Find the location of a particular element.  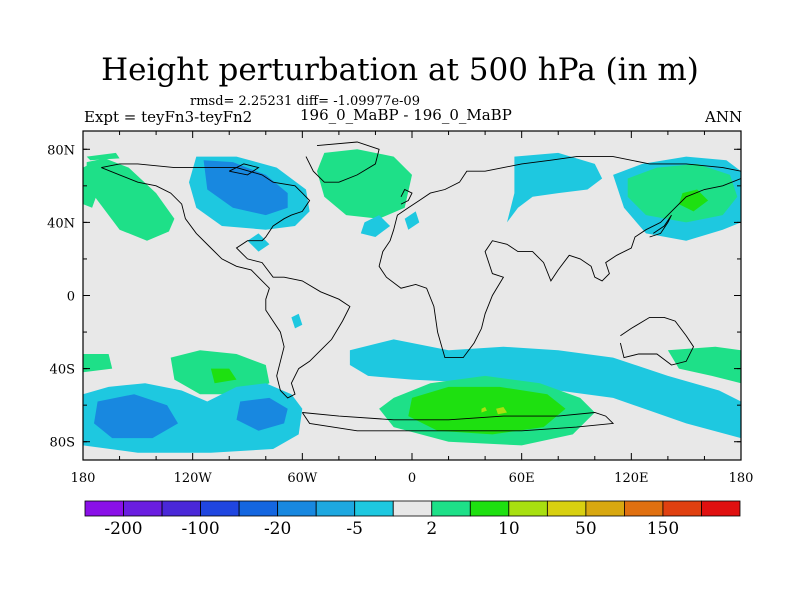

colorbar-label: -20 is located at coordinates (277, 529).